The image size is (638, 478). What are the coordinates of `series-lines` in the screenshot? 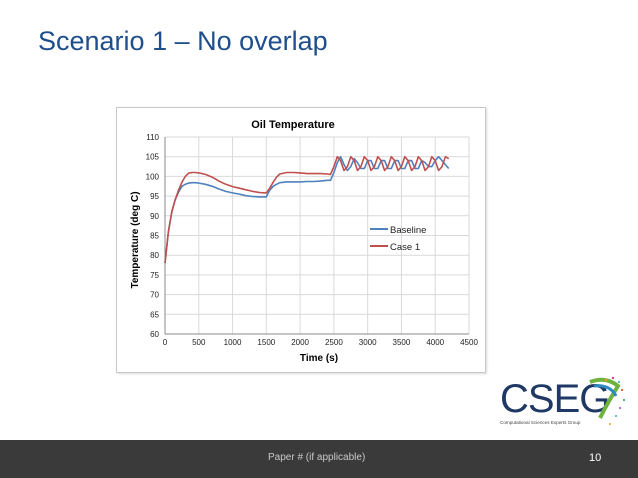 It's located at (307, 209).